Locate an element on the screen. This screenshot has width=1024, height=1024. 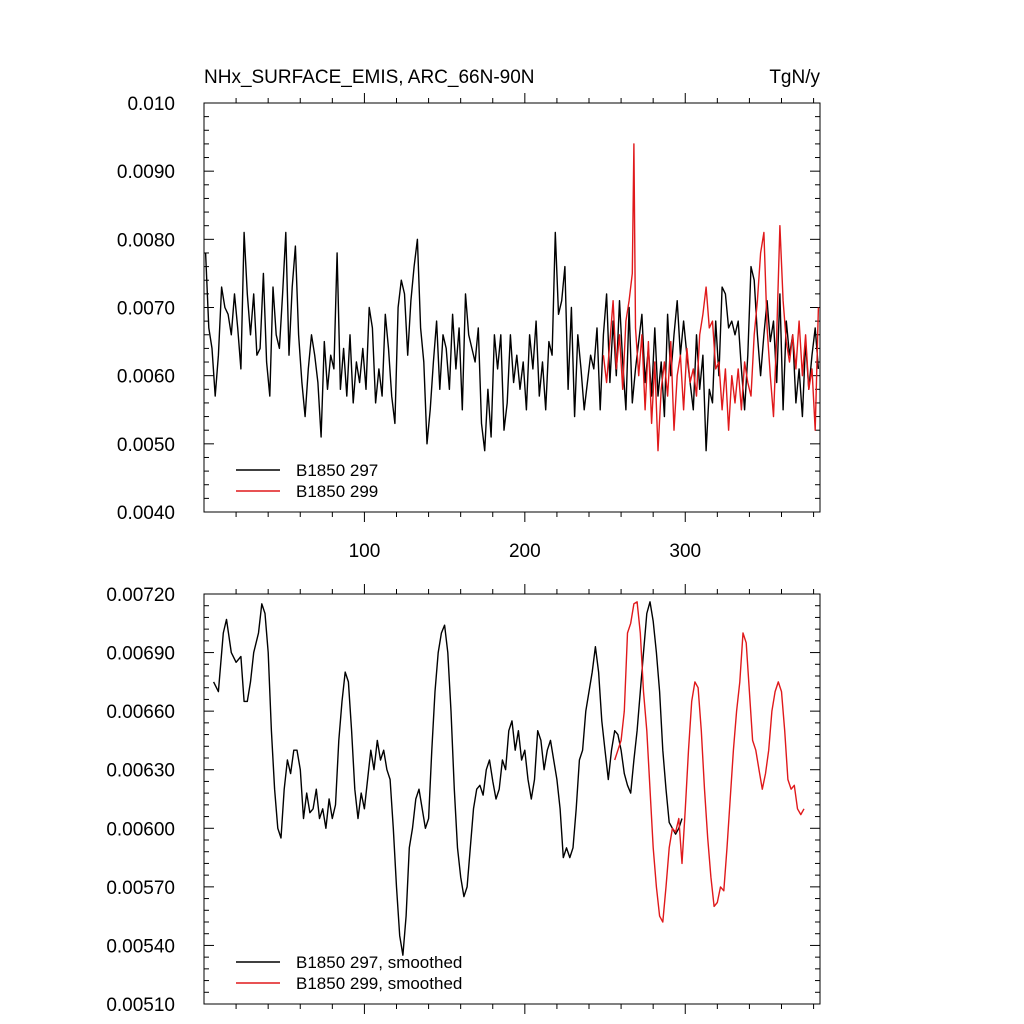
y-tick-label: 0.00630 is located at coordinates (140, 771).